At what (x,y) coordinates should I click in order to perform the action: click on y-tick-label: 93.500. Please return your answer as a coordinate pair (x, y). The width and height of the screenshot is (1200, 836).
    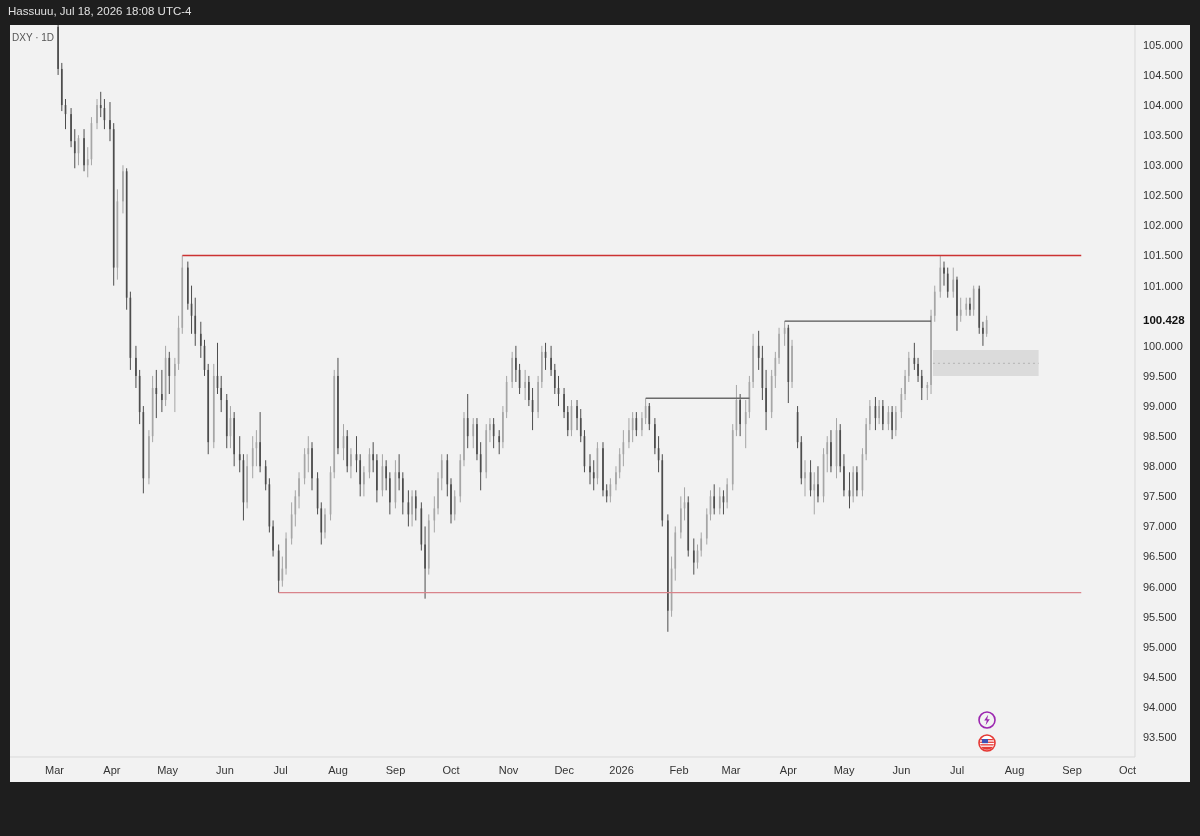
    Looking at the image, I should click on (1160, 737).